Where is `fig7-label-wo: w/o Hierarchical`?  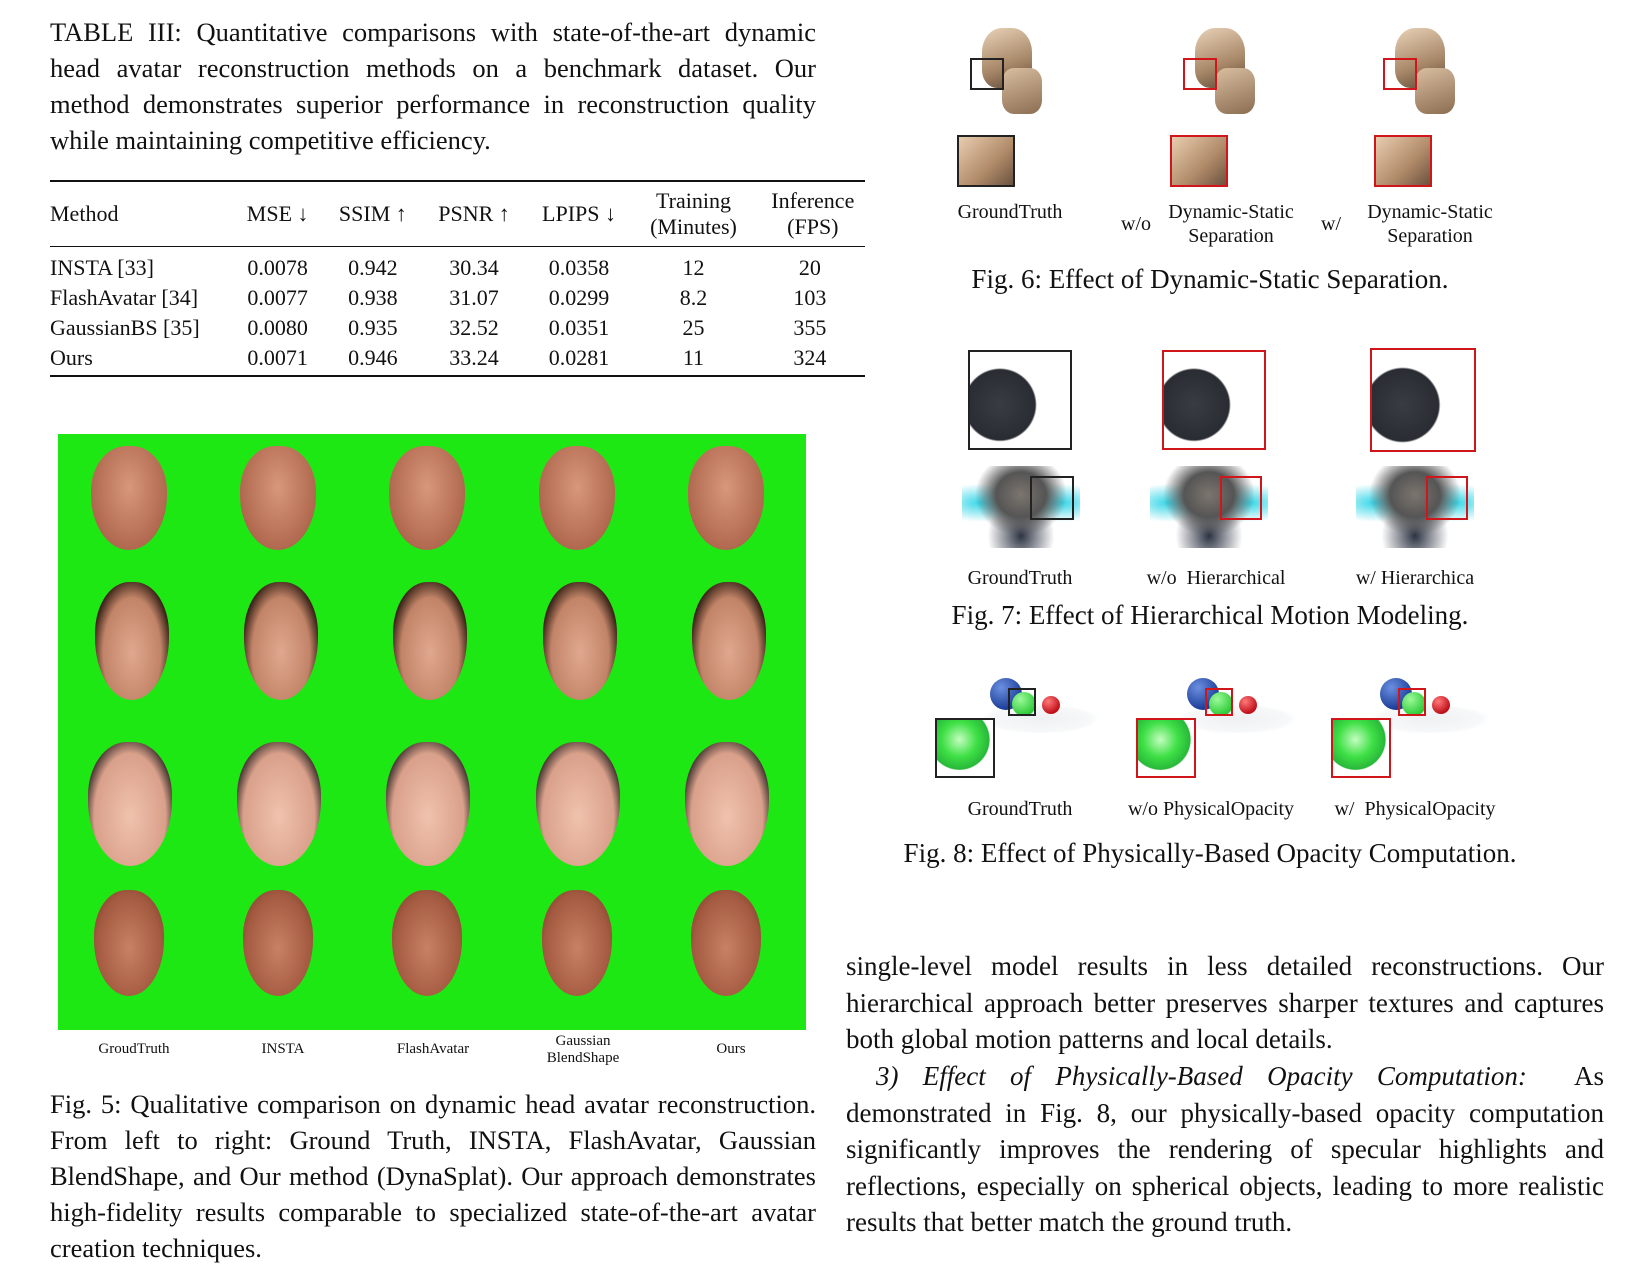
fig7-label-wo: w/o Hierarchical is located at coordinates (1216, 578).